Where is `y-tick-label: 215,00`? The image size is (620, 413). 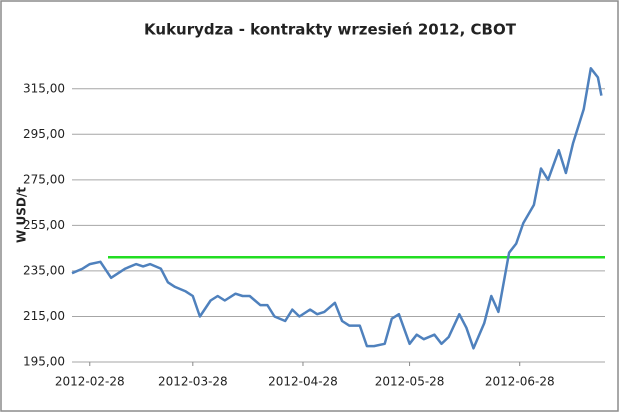
y-tick-label: 215,00 is located at coordinates (44, 316).